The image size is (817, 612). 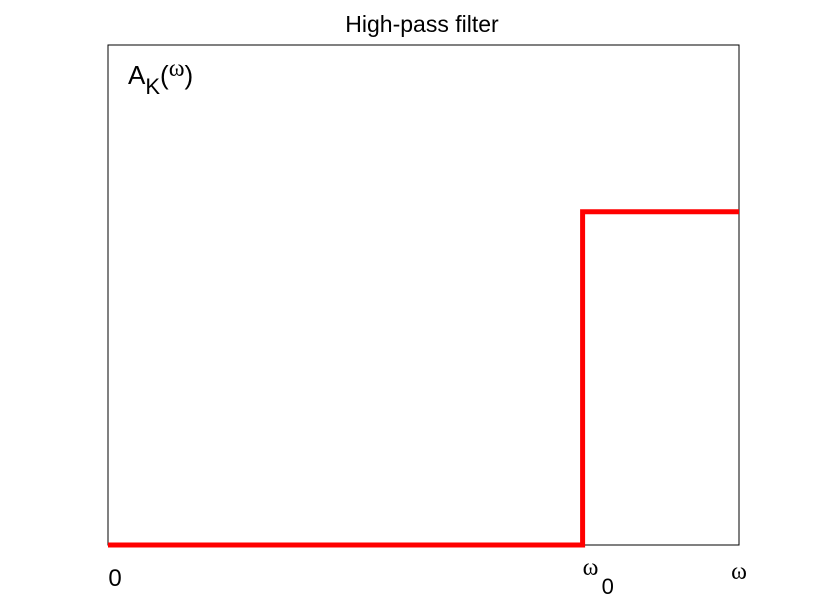 What do you see at coordinates (591, 568) in the screenshot?
I see `x-tick-omega-symbol: ω` at bounding box center [591, 568].